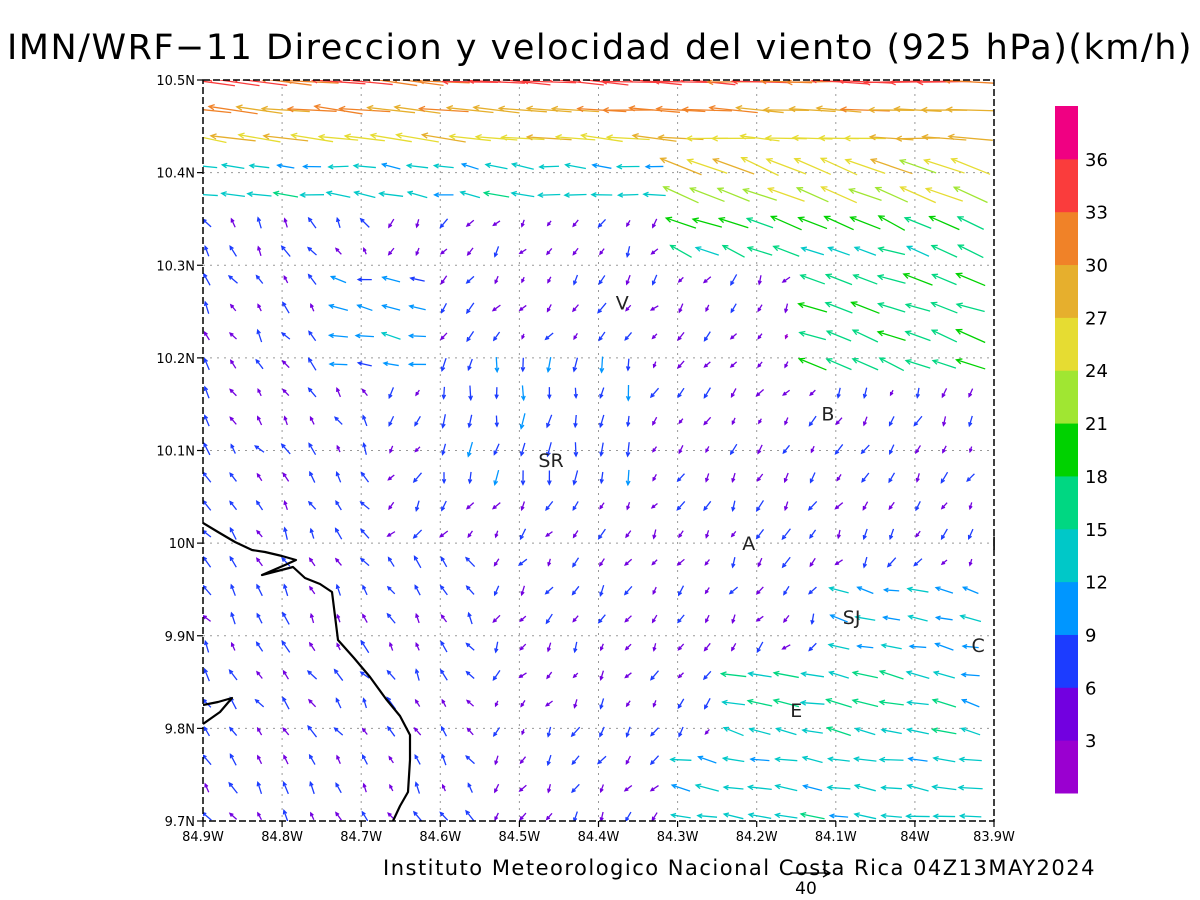  What do you see at coordinates (757, 837) in the screenshot?
I see `x-tick-label: 84.2W` at bounding box center [757, 837].